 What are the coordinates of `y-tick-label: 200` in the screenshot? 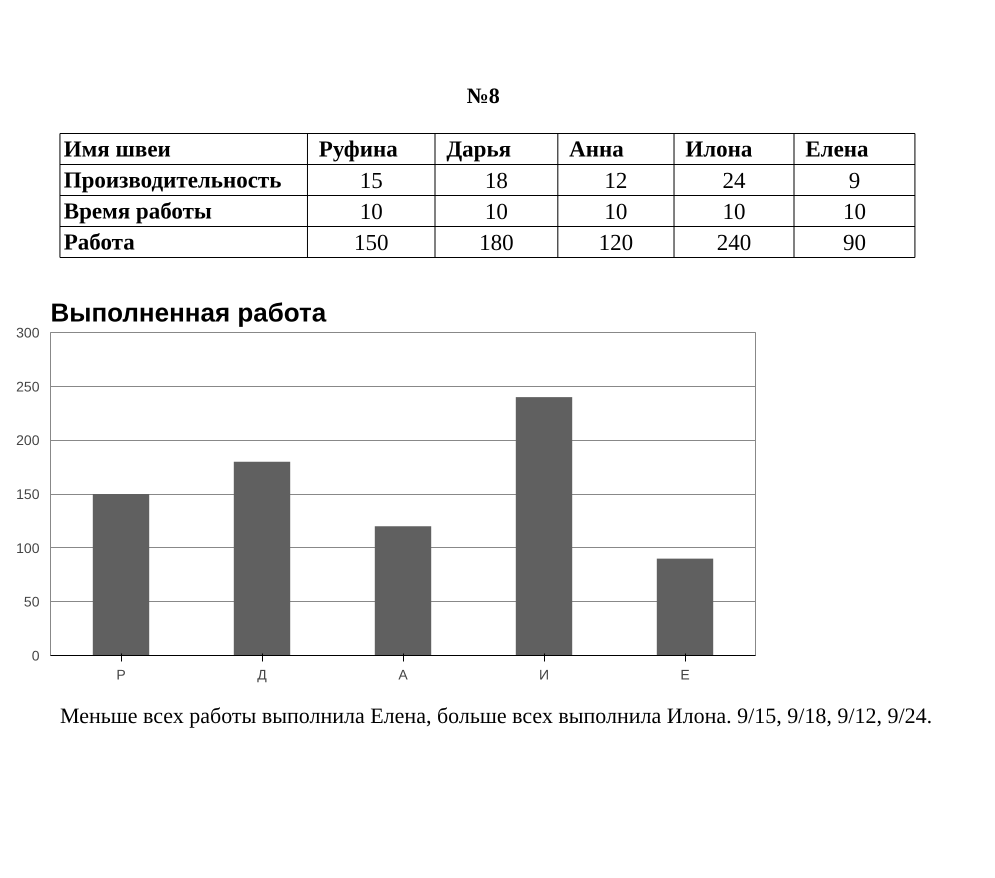 It's located at (28, 440).